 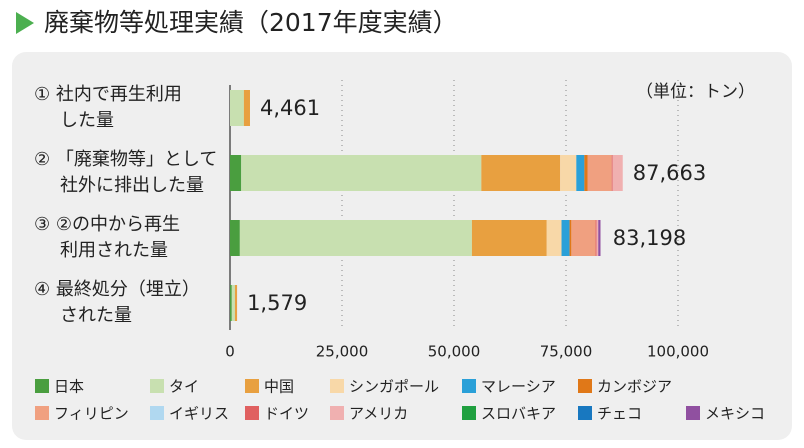 I want to click on x-tick-label: 50,000, so click(x=454, y=352).